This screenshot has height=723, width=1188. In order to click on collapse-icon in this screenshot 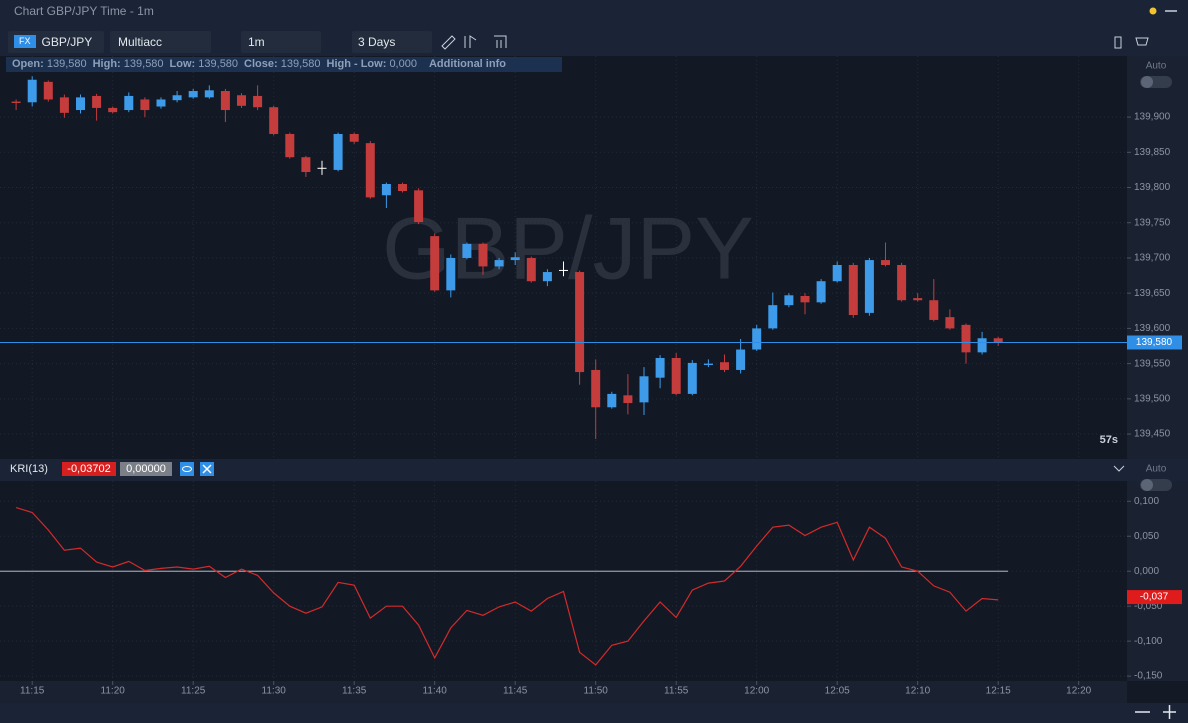, I will do `click(1119, 468)`.